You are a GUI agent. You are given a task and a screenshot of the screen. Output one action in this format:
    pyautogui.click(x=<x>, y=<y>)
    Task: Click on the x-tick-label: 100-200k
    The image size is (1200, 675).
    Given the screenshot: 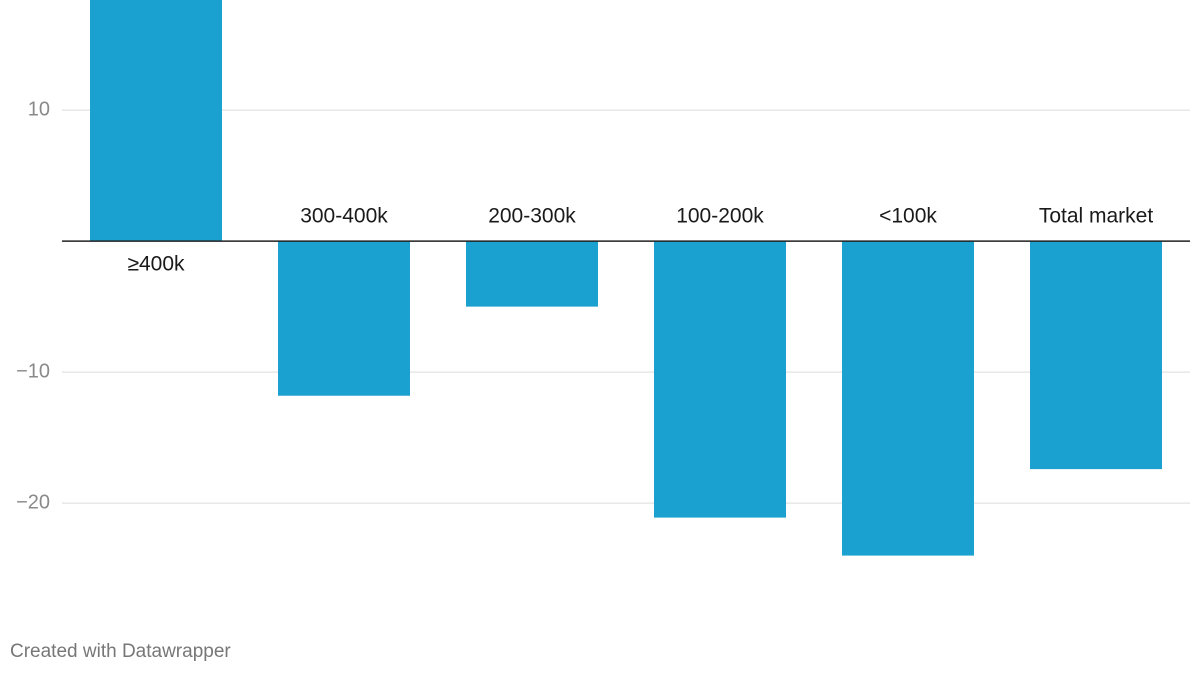 What is the action you would take?
    pyautogui.click(x=720, y=216)
    